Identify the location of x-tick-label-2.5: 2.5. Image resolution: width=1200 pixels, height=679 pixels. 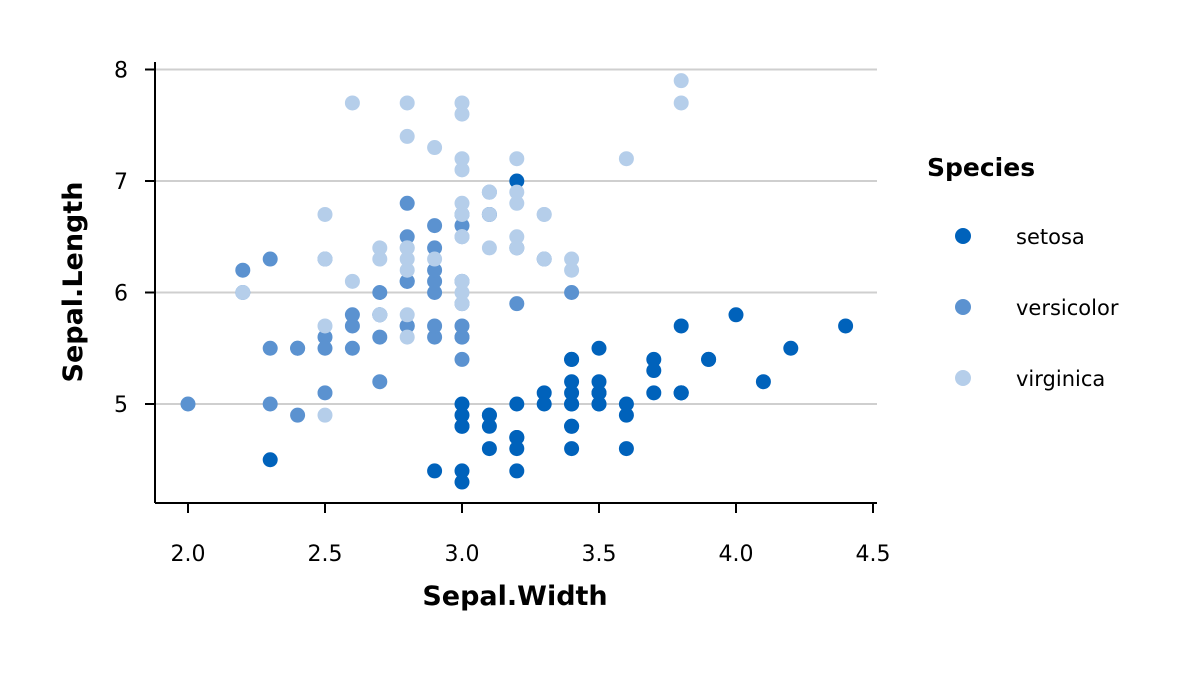
(325, 554).